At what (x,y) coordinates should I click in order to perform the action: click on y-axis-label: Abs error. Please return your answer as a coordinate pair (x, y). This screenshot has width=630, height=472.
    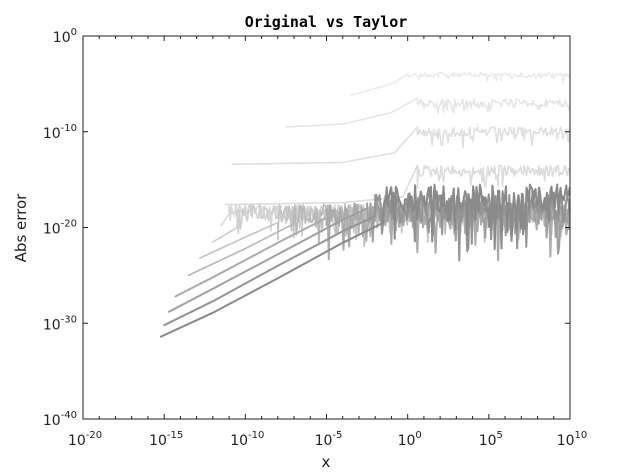
    Looking at the image, I should click on (21, 228).